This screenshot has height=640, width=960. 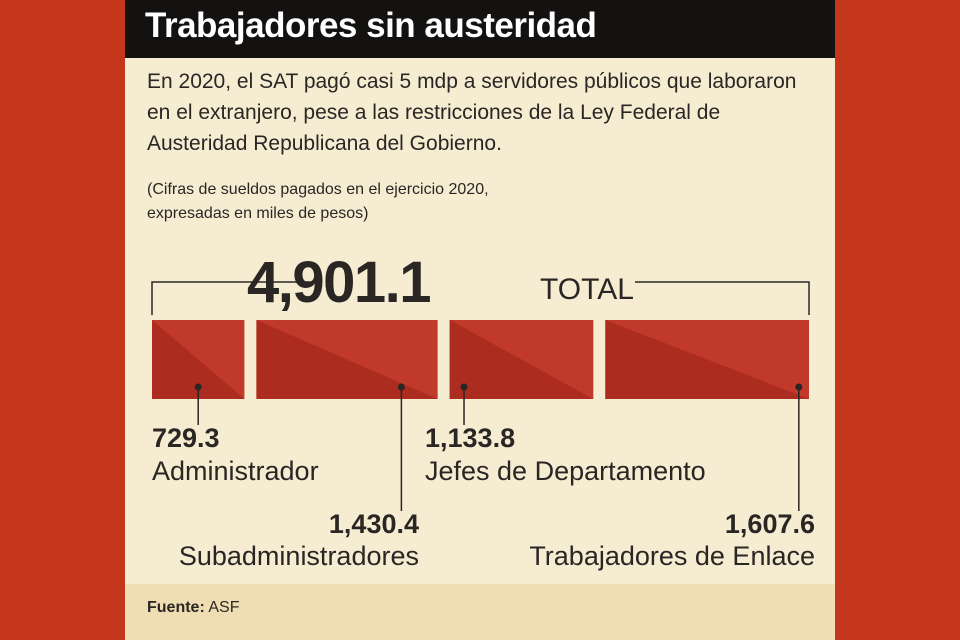 I want to click on chart-title: Trabajadores sin austeridad, so click(x=371, y=25).